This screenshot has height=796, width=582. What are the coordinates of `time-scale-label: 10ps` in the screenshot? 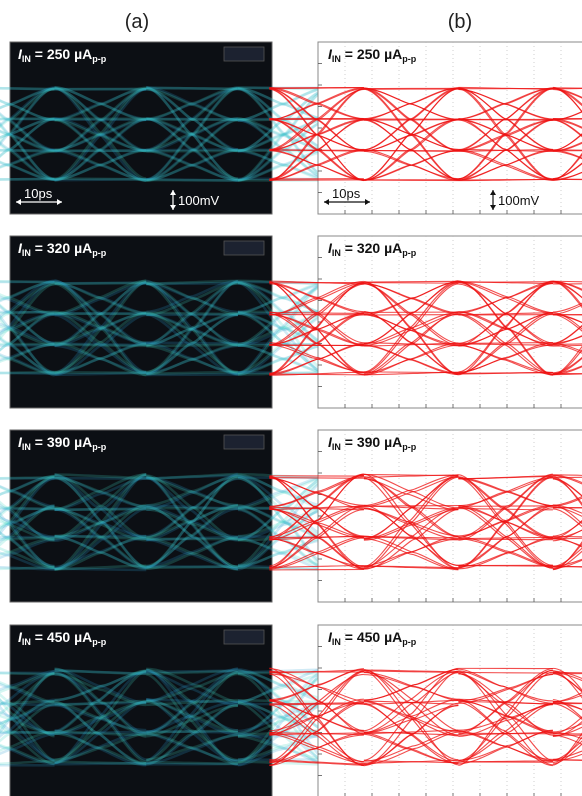 It's located at (38, 193).